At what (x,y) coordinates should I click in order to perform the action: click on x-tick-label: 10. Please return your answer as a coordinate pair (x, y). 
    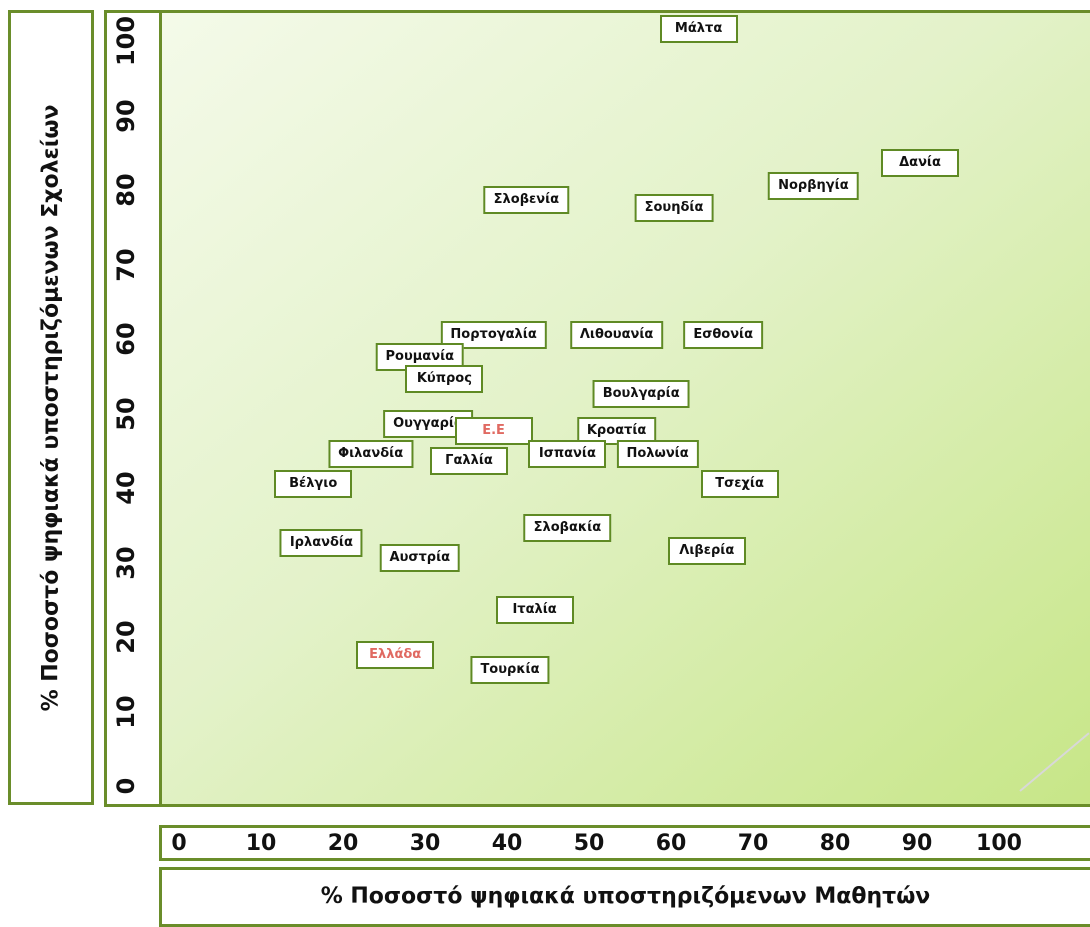
    Looking at the image, I should click on (261, 843).